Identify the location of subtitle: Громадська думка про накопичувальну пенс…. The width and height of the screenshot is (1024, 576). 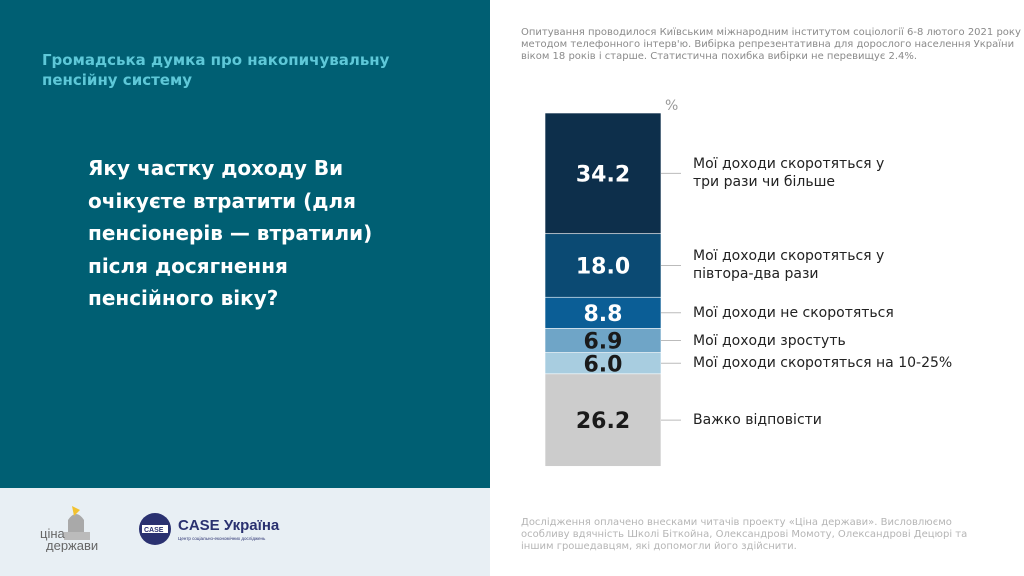
(216, 70).